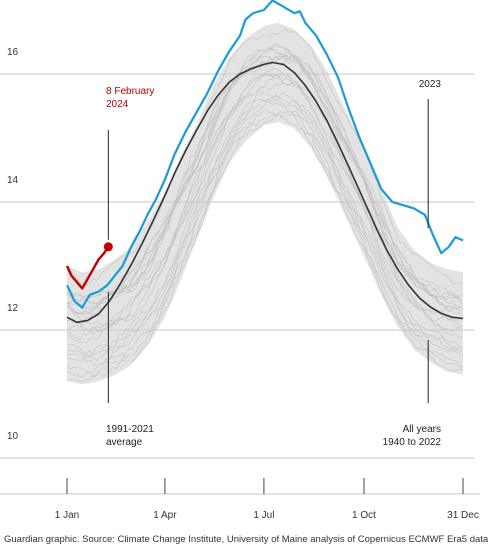 The width and height of the screenshot is (488, 555). What do you see at coordinates (240, 499) in the screenshot?
I see `x-axis: 1 Jan 1 Apr 1 Jul 1 Oct 31 Dec` at bounding box center [240, 499].